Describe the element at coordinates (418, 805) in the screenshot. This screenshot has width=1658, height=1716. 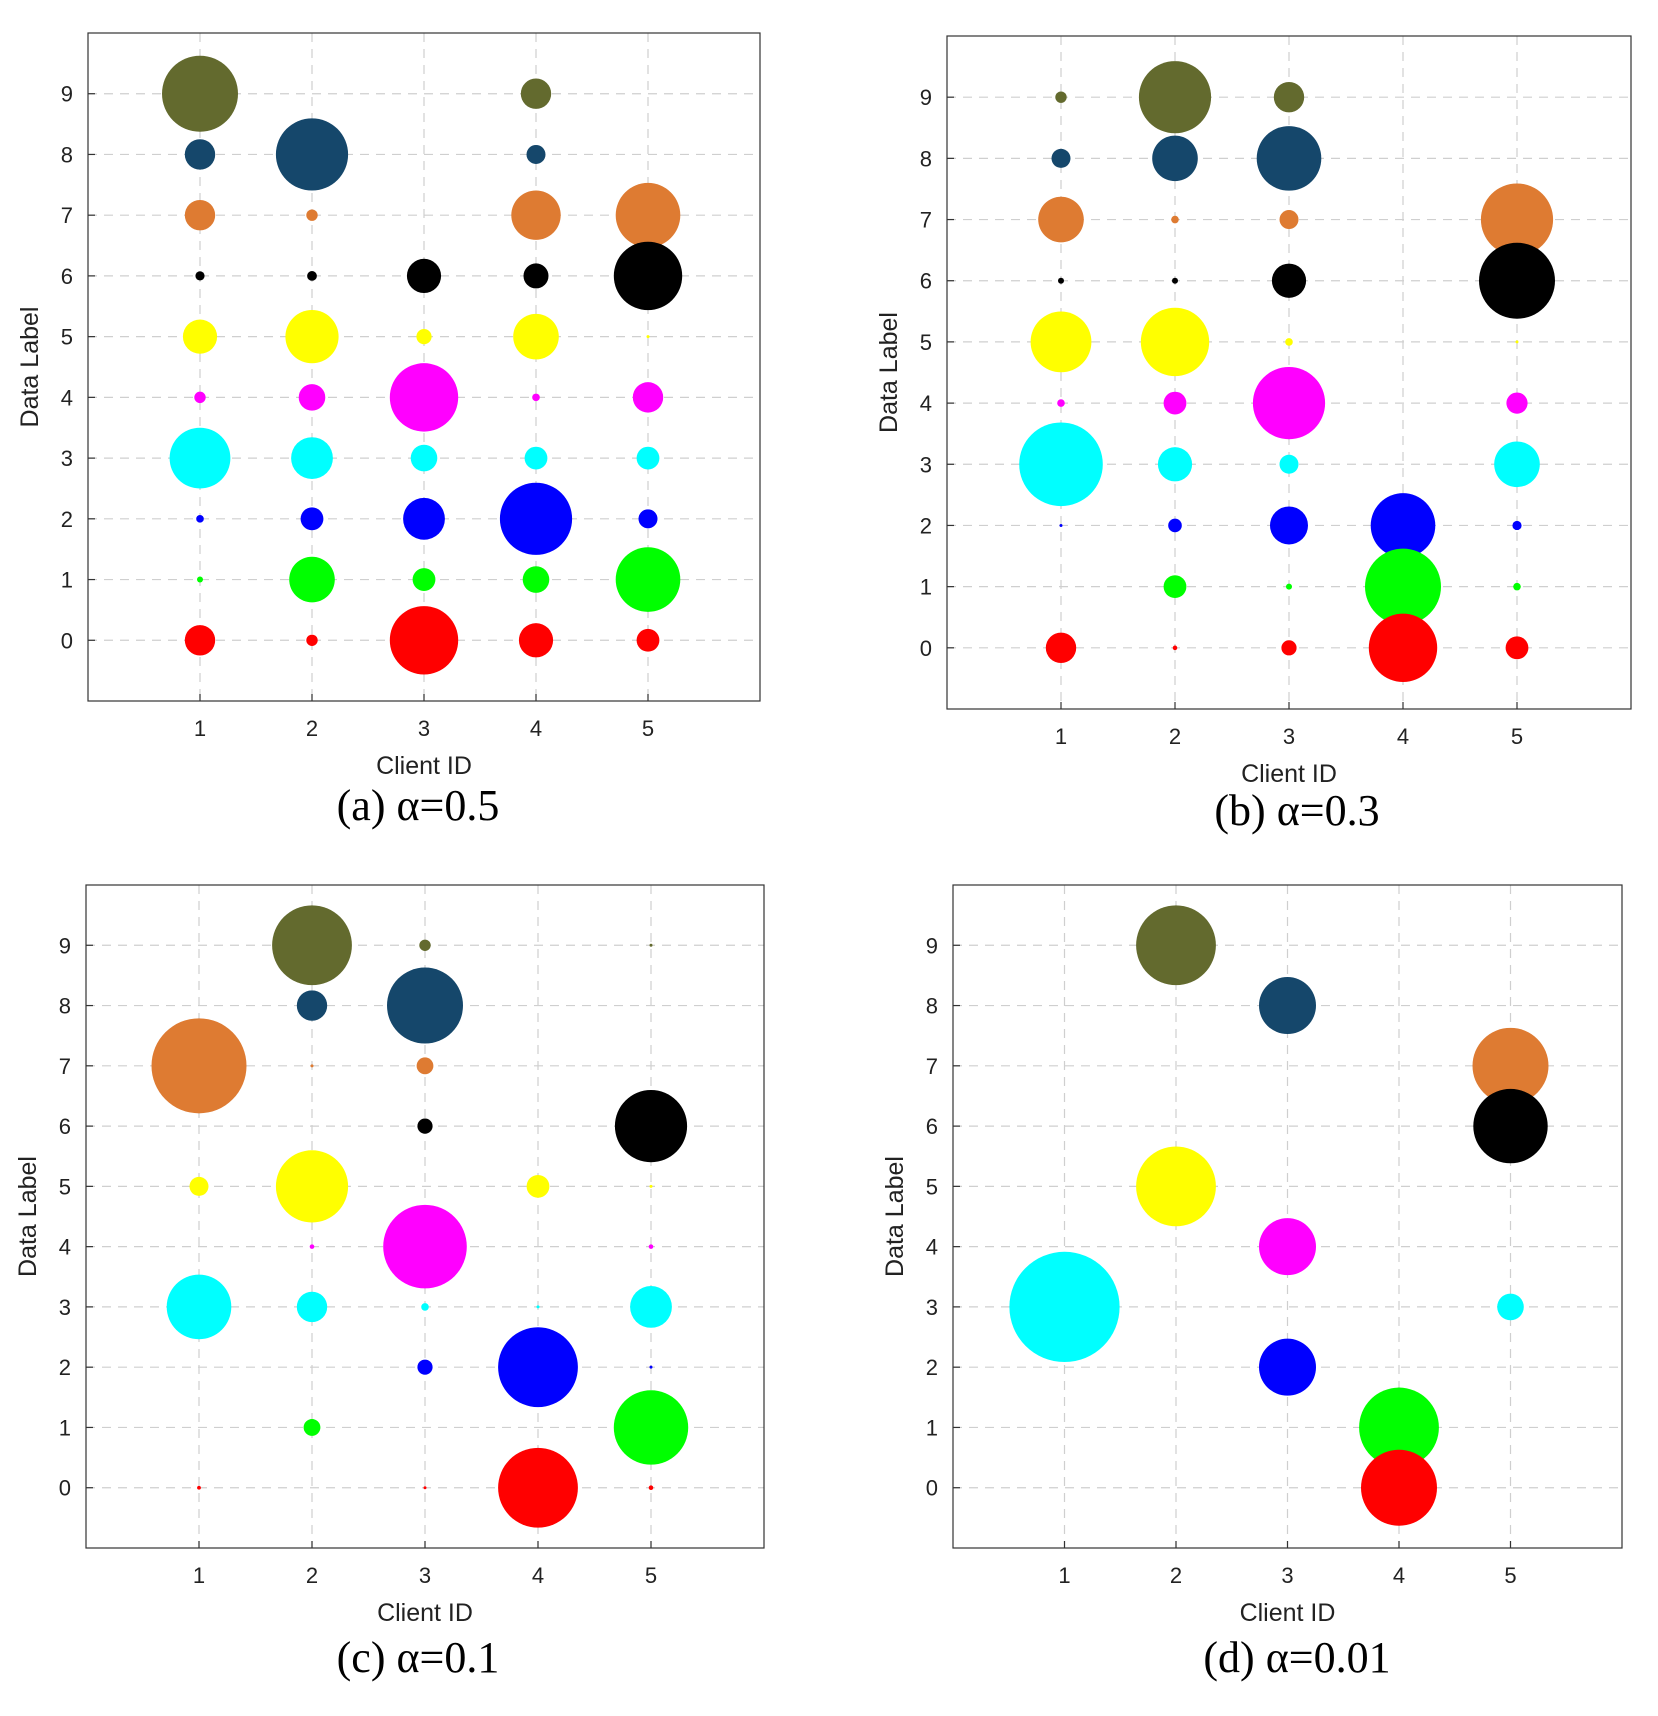
I see `subplot-caption: (a) α=0.5` at that location.